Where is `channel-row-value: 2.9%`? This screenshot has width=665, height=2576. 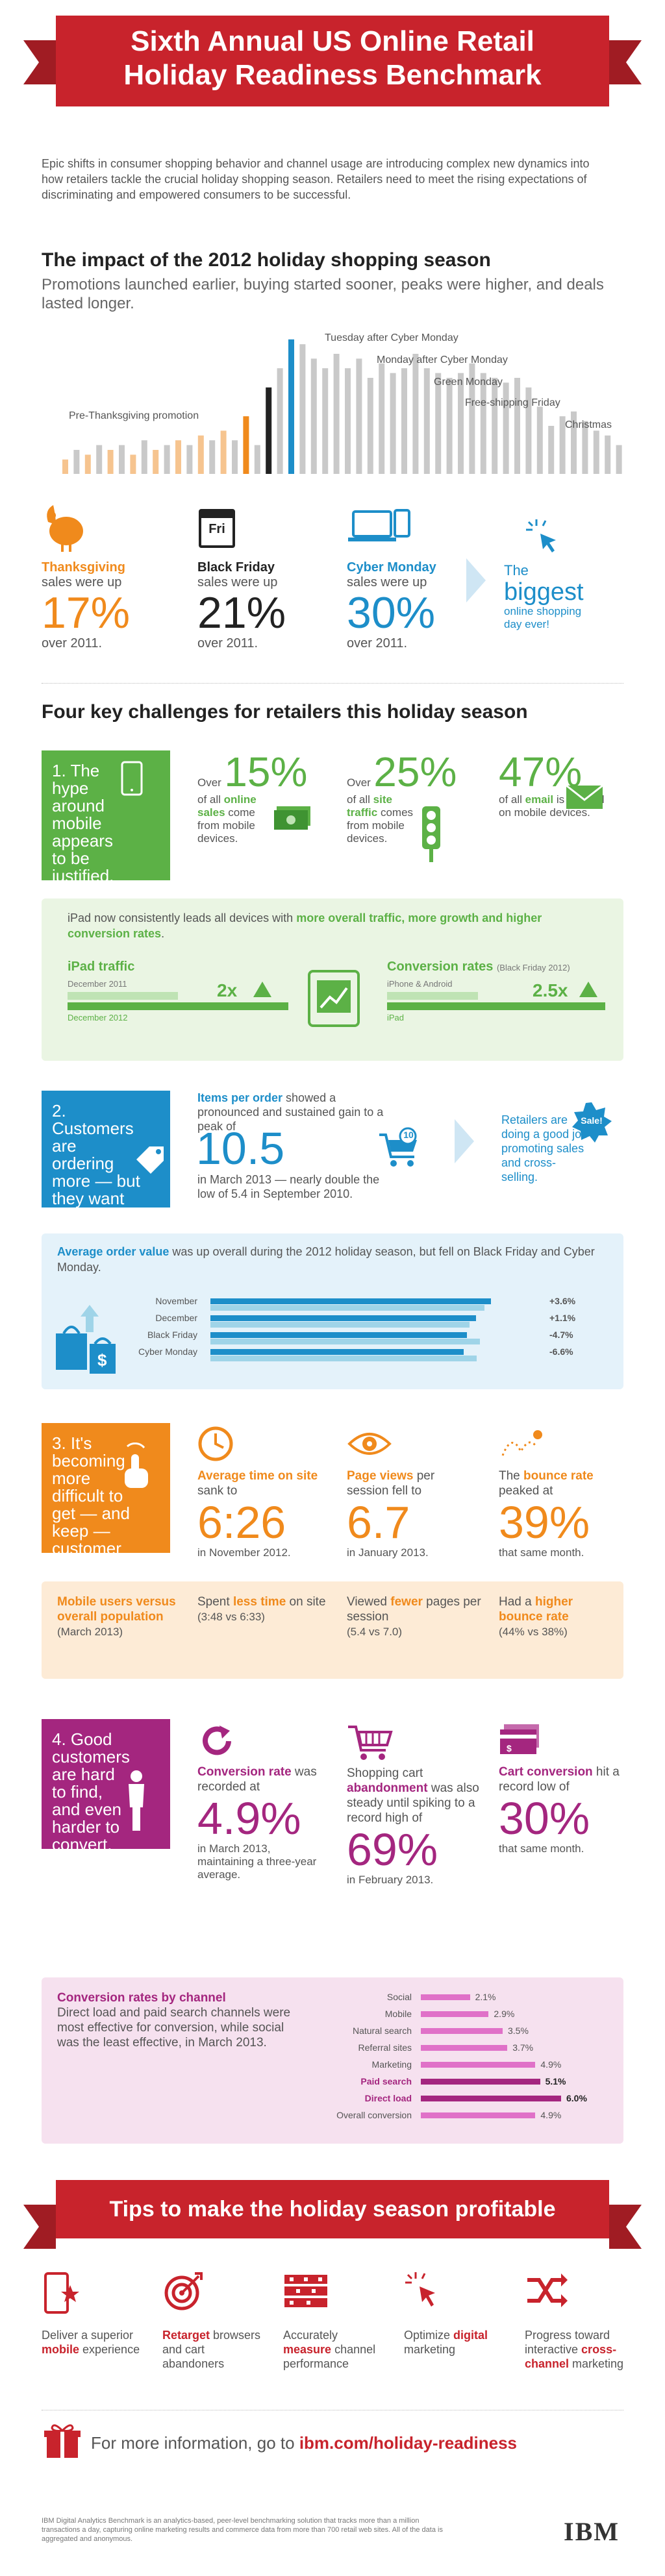 channel-row-value: 2.9% is located at coordinates (505, 2014).